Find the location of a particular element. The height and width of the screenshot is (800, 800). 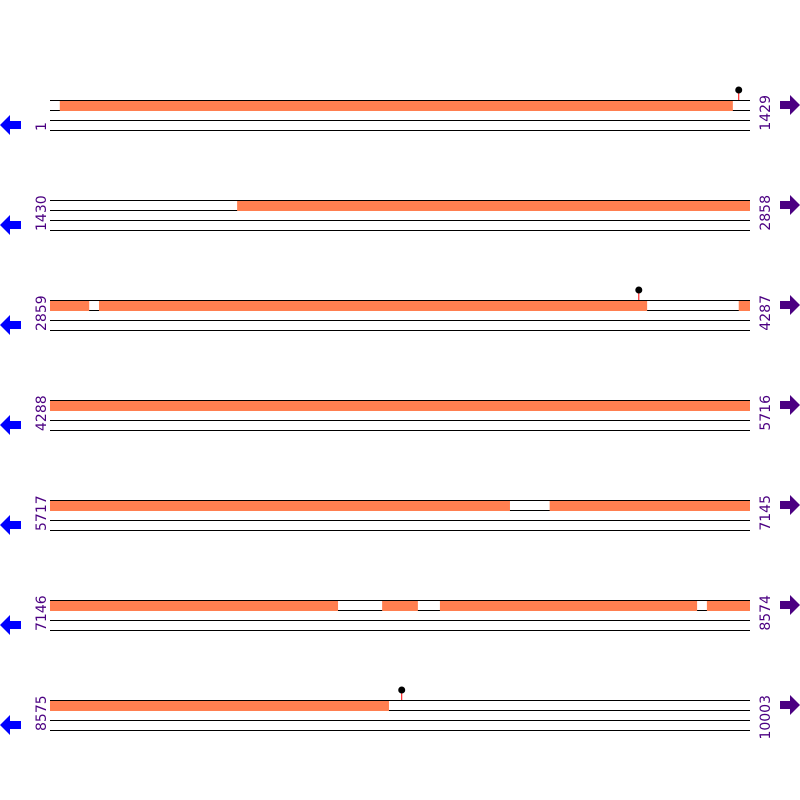

row-start-label: 8575 is located at coordinates (42, 713).